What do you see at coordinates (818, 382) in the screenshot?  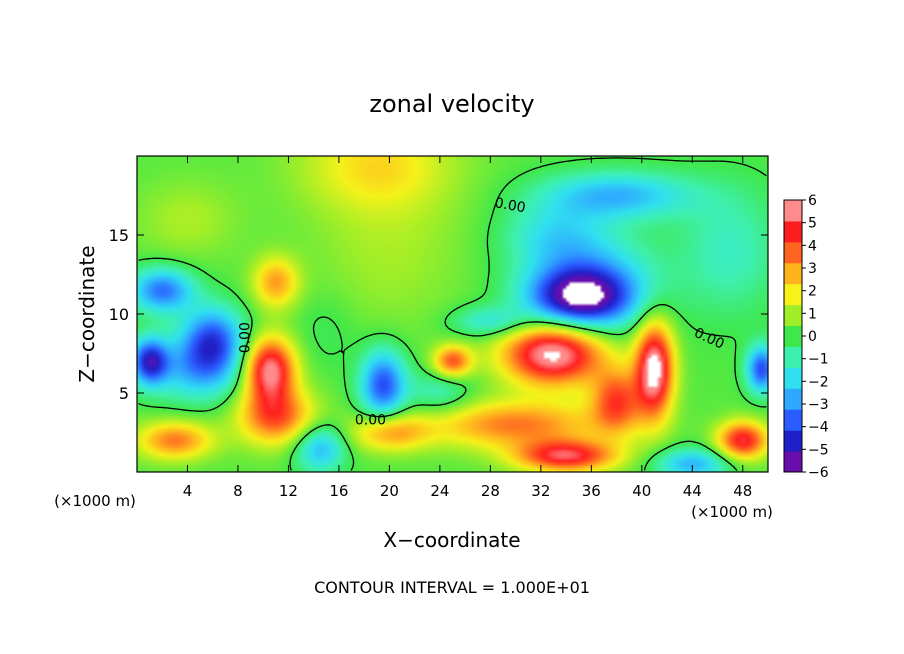 I see `colorbar-label: −2` at bounding box center [818, 382].